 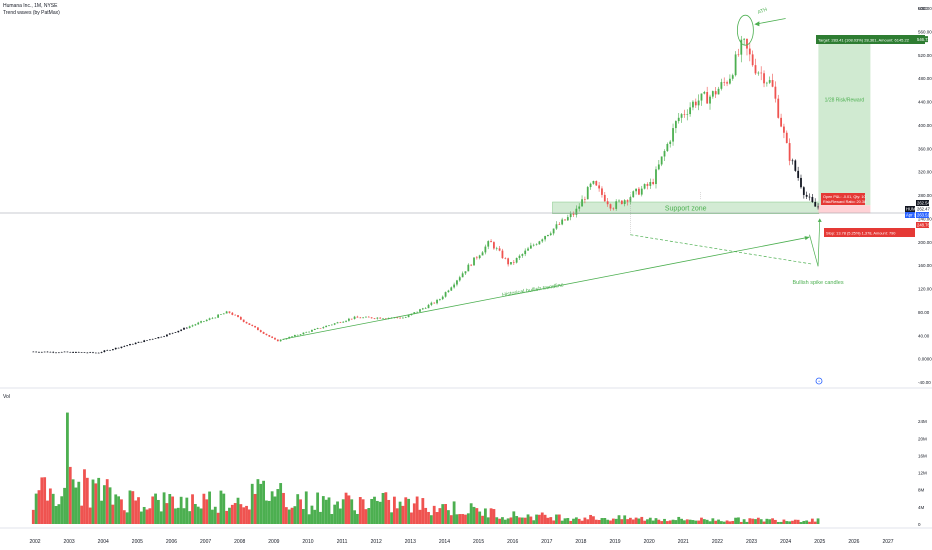 I want to click on price-tick-label: 360.00, so click(x=925, y=148).